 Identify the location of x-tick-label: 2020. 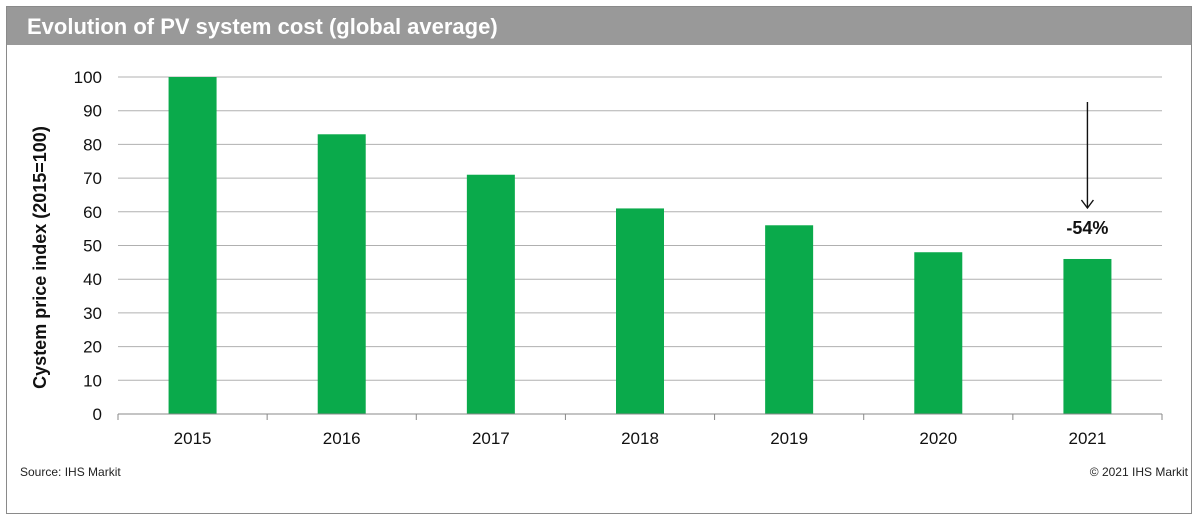
(938, 438).